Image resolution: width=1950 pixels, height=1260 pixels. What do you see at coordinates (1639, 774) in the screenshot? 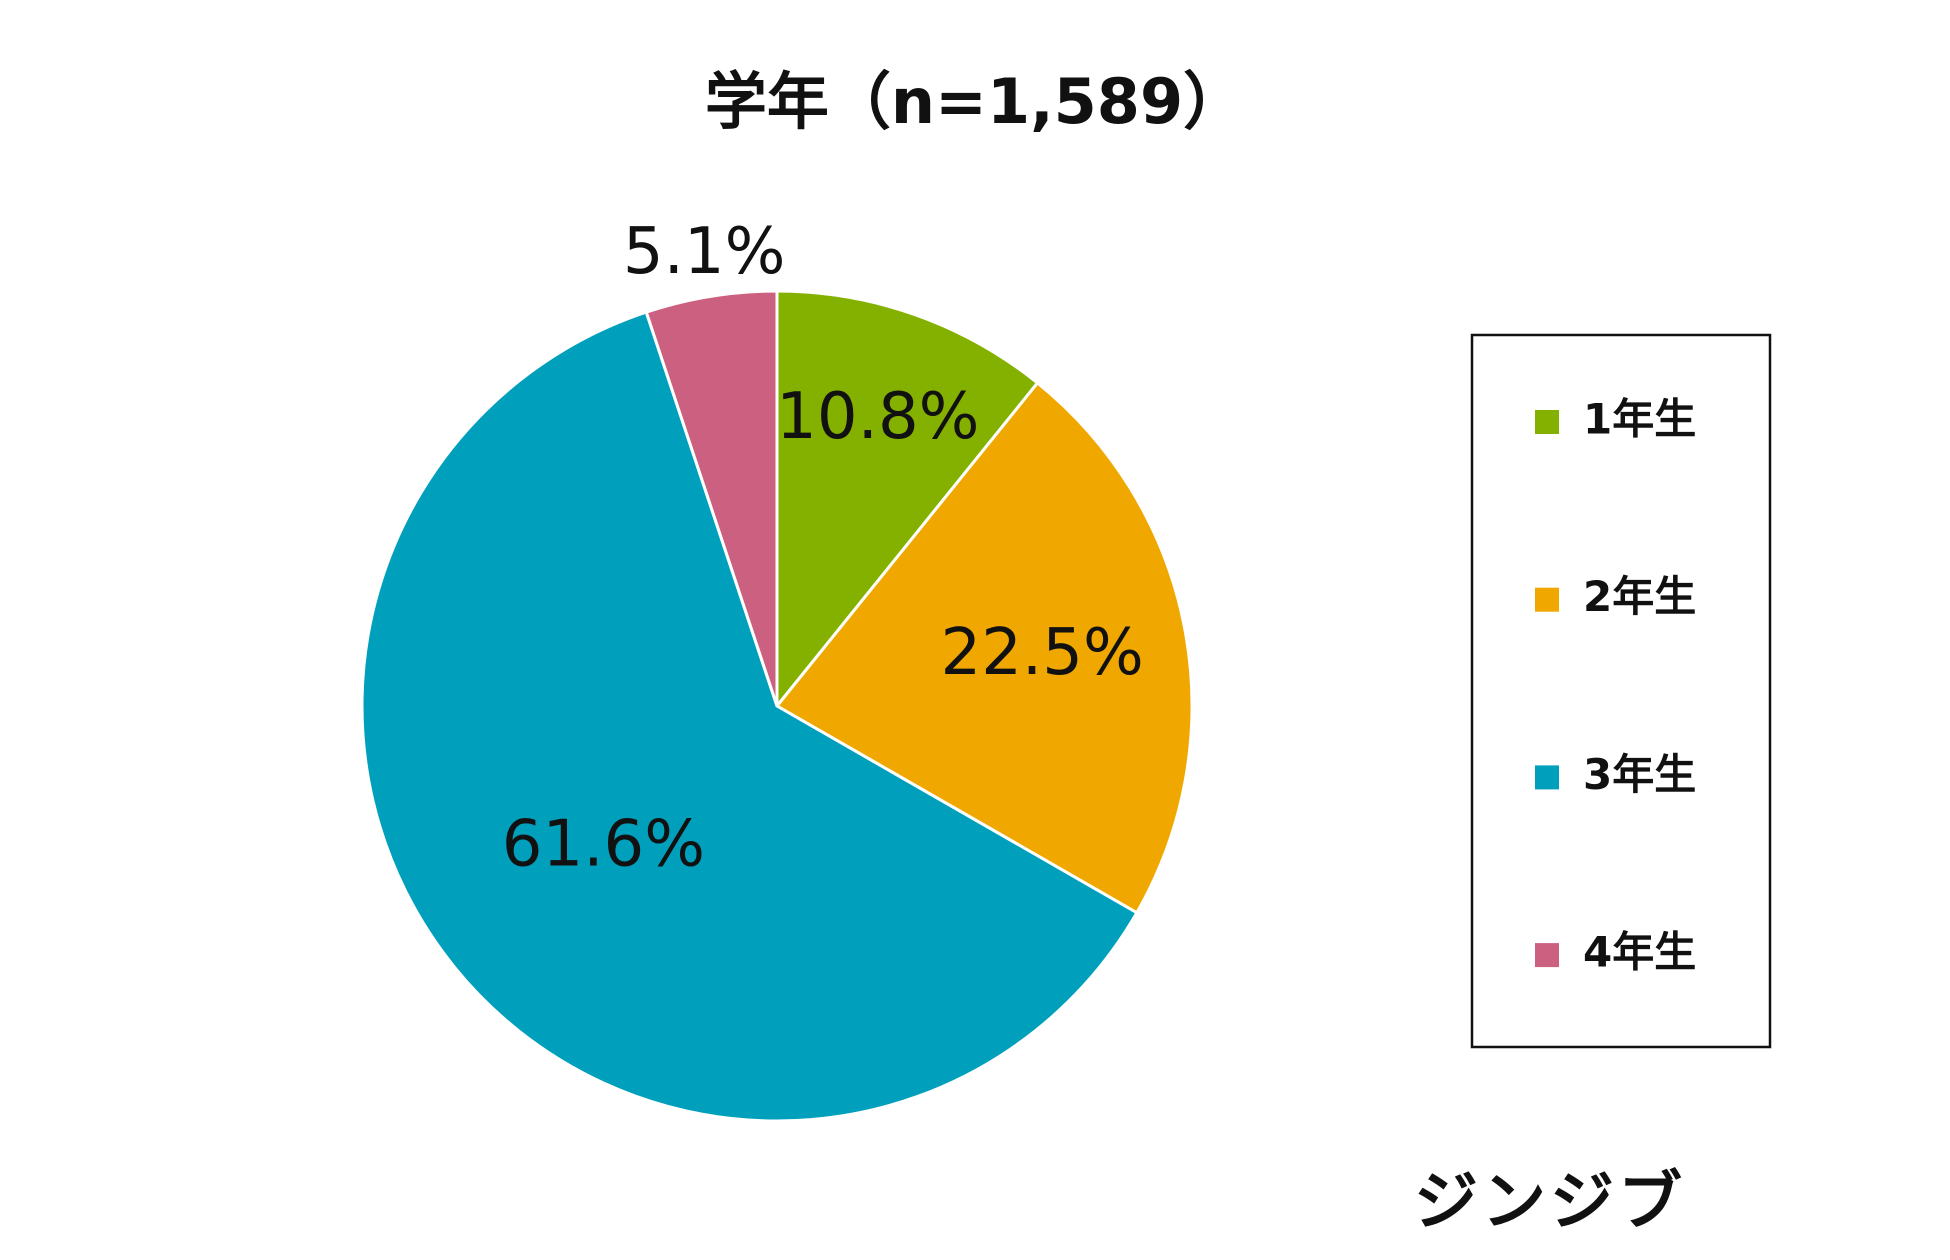
I see `legend-label: 3年生` at bounding box center [1639, 774].